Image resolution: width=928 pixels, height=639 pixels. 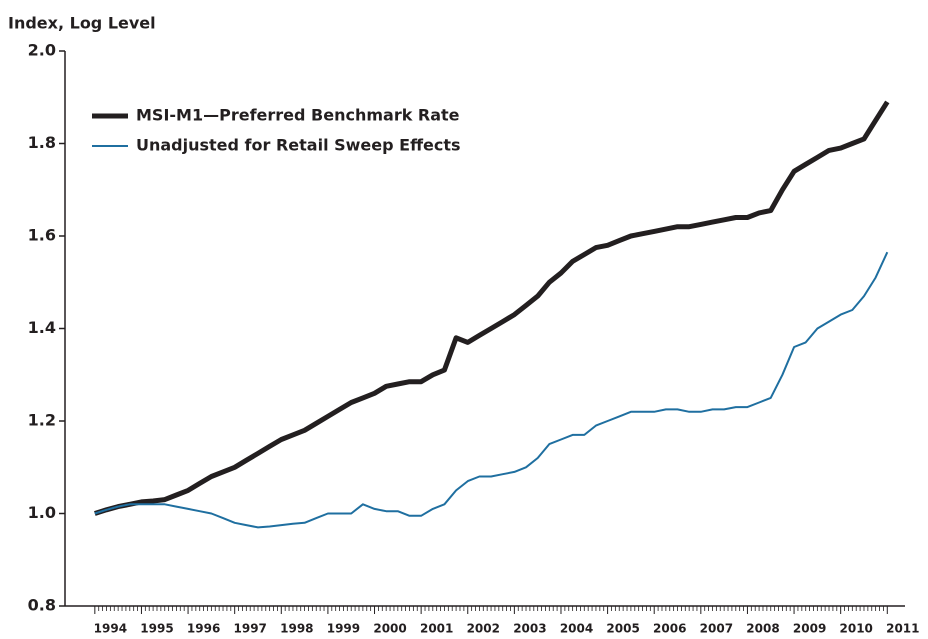 What do you see at coordinates (343, 629) in the screenshot?
I see `x-tick-label: 1999` at bounding box center [343, 629].